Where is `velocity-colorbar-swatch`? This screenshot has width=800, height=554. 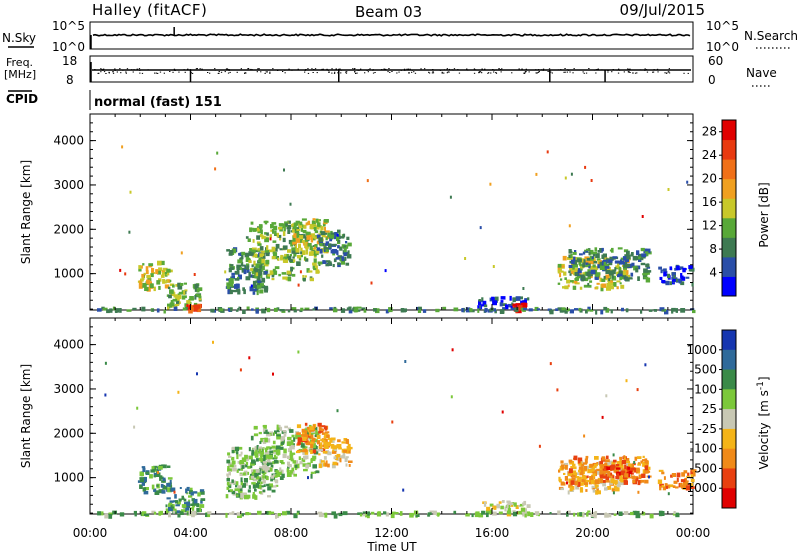
velocity-colorbar-swatch is located at coordinates (729, 439).